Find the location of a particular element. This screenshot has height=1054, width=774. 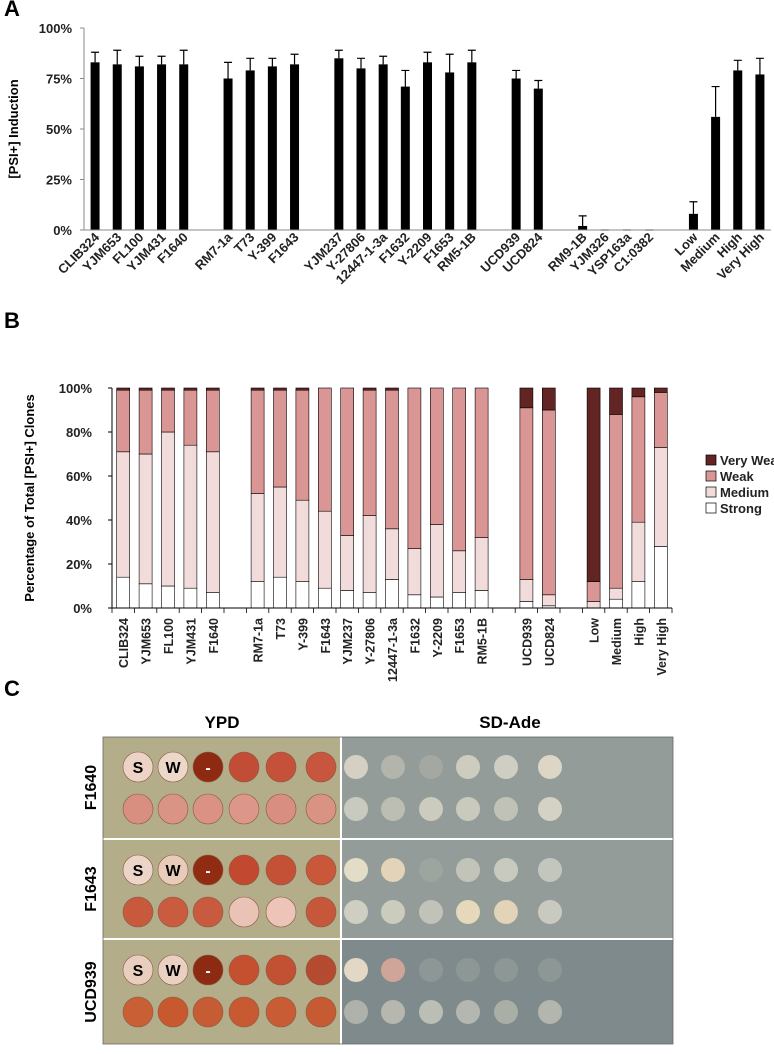

y-tick-label: 100% is located at coordinates (56, 28).